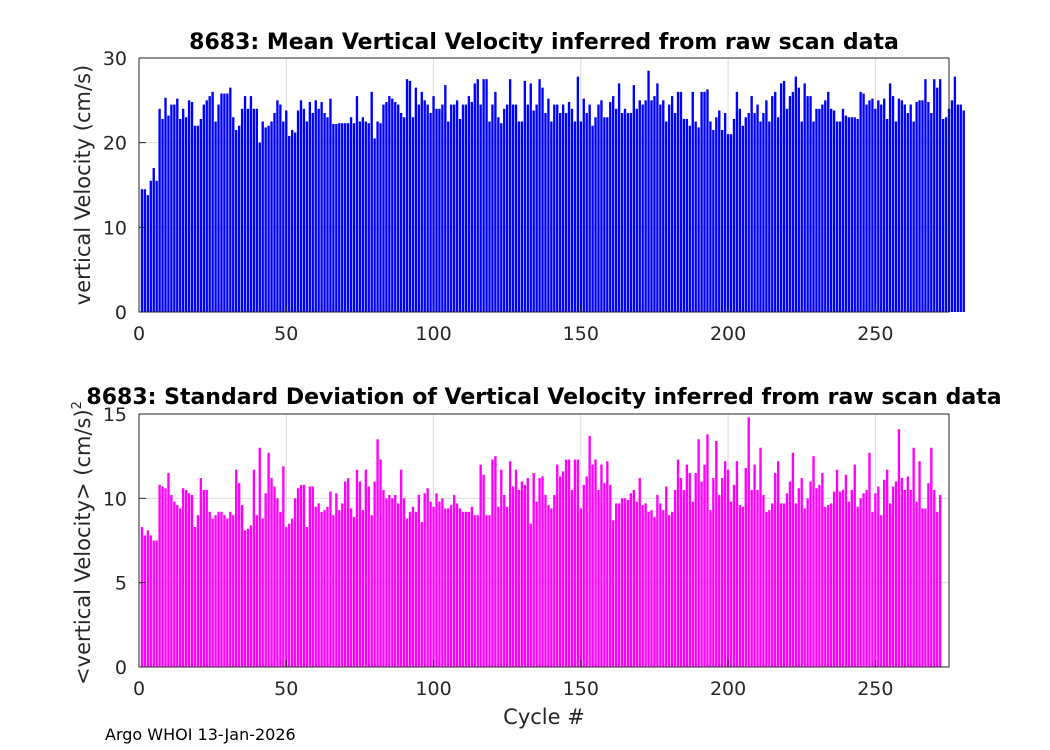  Describe the element at coordinates (121, 668) in the screenshot. I see `y-tick-label: 0` at that location.